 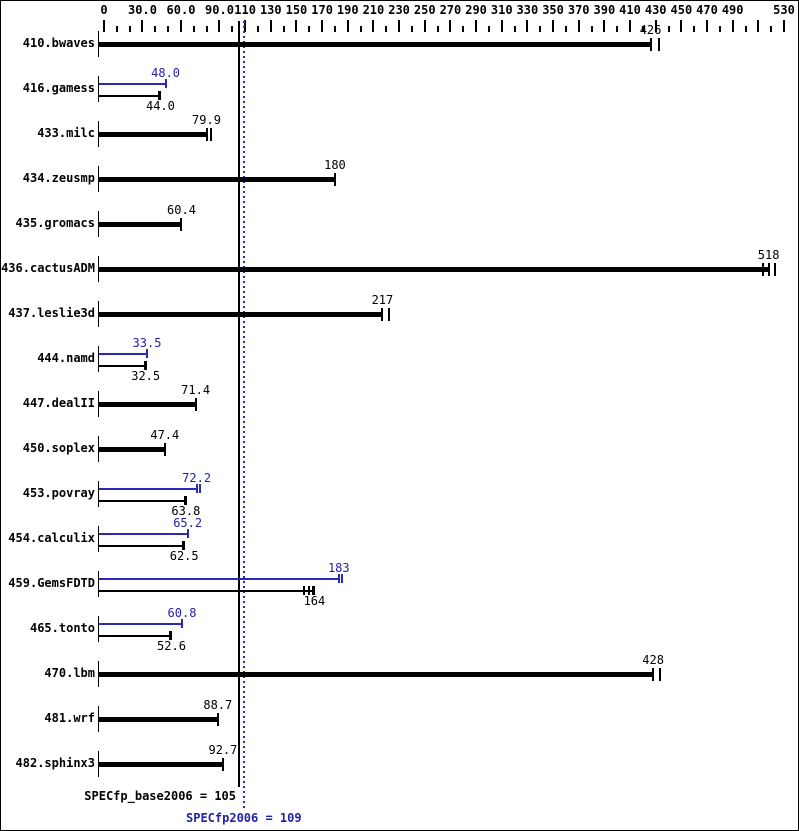 I want to click on axis-tick-label: 310, so click(x=501, y=10).